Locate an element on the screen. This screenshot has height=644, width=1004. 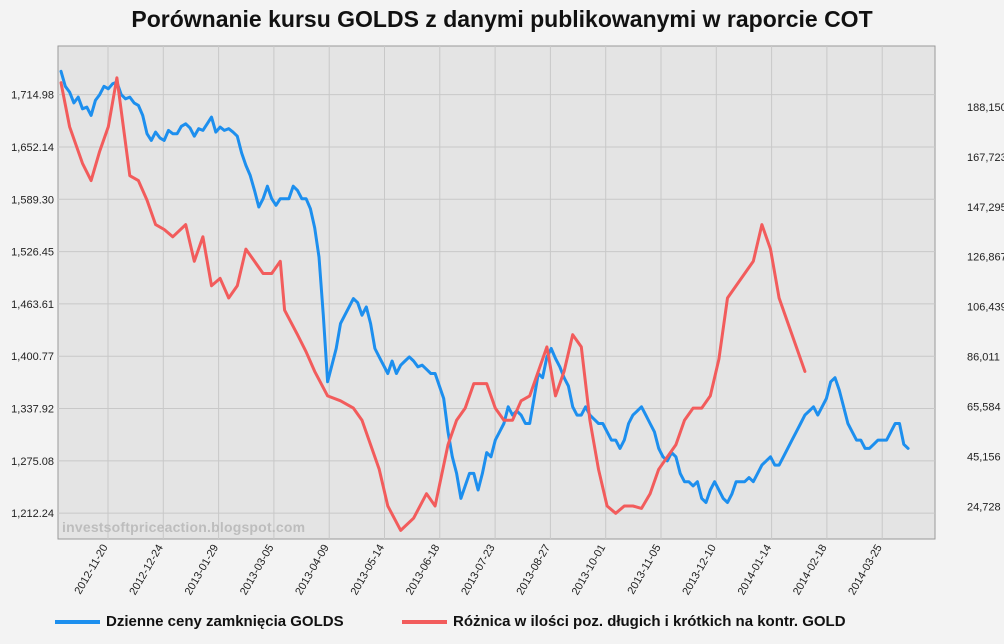
y-left-tick-label: 1,714.98 is located at coordinates (32, 96).